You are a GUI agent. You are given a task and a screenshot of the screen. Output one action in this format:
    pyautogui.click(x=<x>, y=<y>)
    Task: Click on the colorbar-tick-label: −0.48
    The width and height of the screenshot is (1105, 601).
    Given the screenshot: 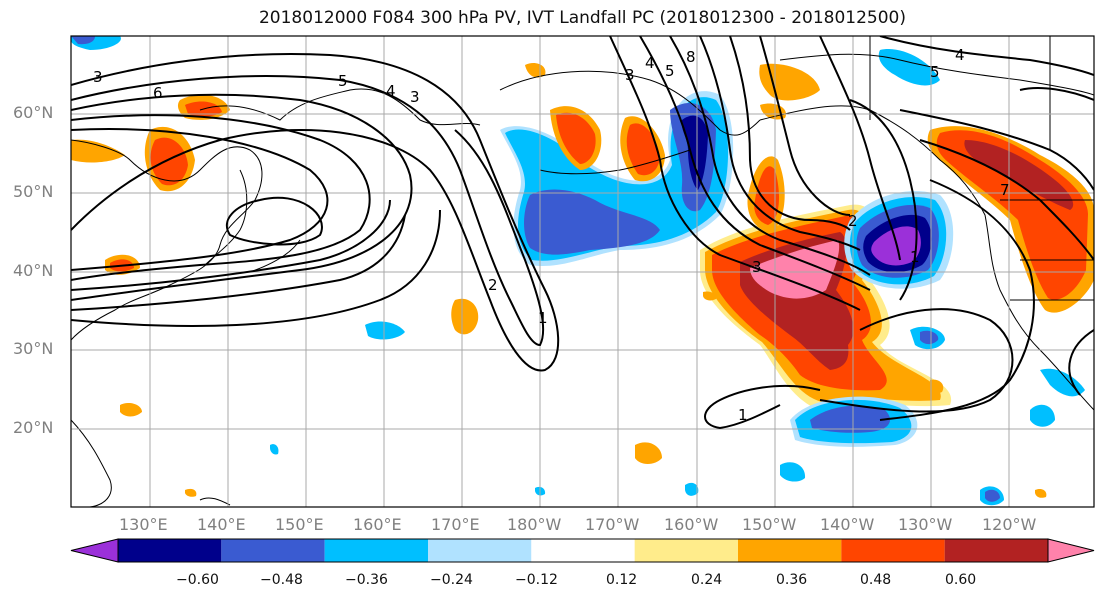 What is the action you would take?
    pyautogui.click(x=281, y=580)
    